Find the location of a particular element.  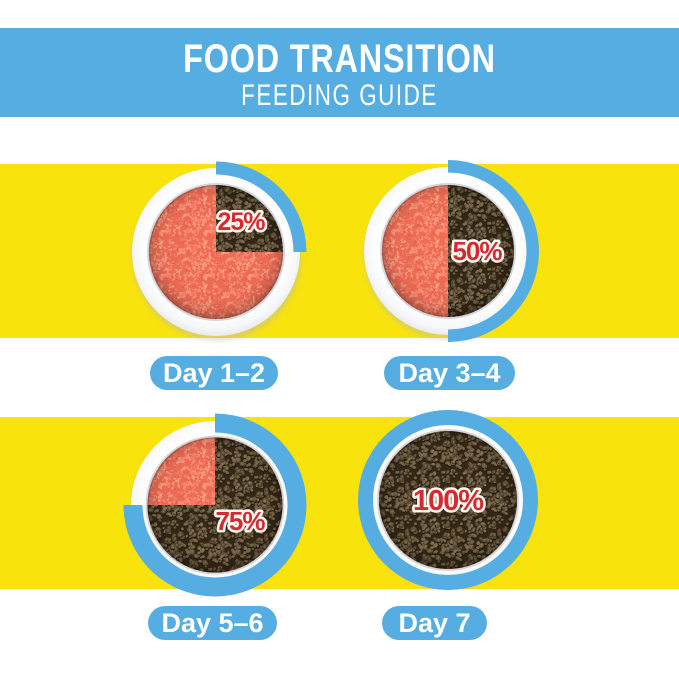

svg-text: 50% is located at coordinates (477, 251).